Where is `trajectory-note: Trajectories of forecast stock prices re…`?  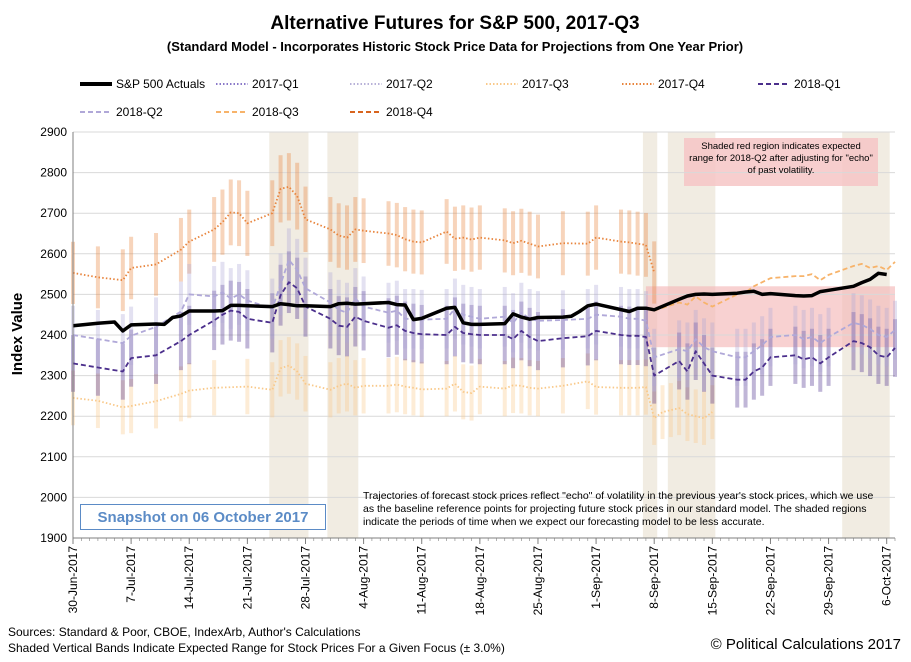
trajectory-note: Trajectories of forecast stock prices re… is located at coordinates (618, 509).